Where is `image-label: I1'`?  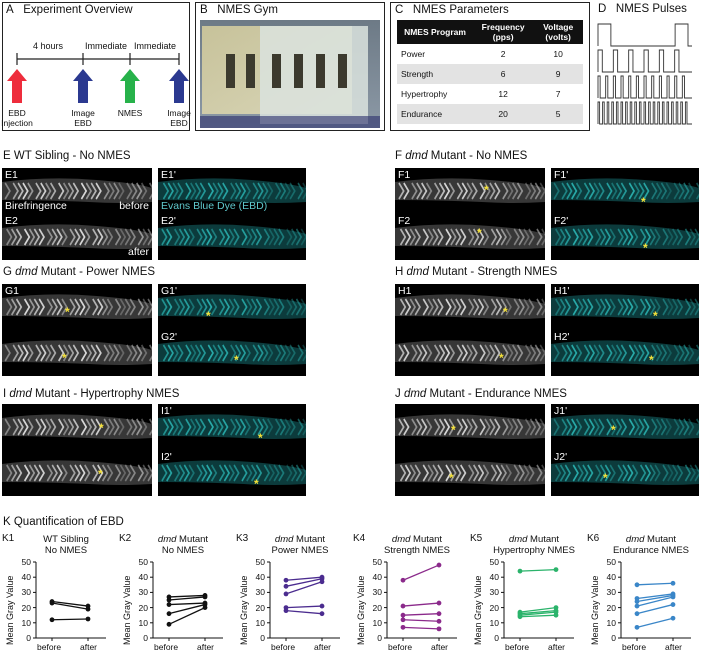
image-label: I1' is located at coordinates (166, 411).